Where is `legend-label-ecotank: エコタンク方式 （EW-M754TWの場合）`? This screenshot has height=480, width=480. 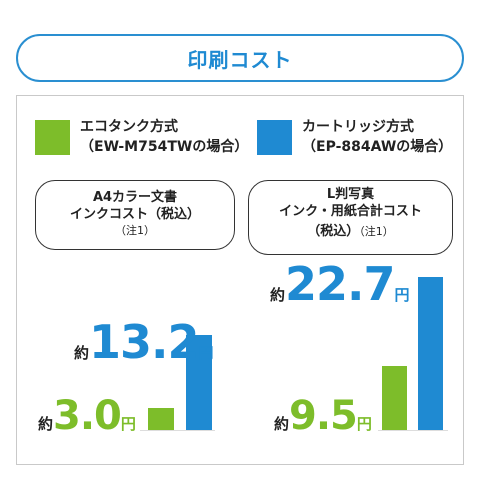 legend-label-ecotank: エコタンク方式 （EW-M754TWの場合） is located at coordinates (164, 137).